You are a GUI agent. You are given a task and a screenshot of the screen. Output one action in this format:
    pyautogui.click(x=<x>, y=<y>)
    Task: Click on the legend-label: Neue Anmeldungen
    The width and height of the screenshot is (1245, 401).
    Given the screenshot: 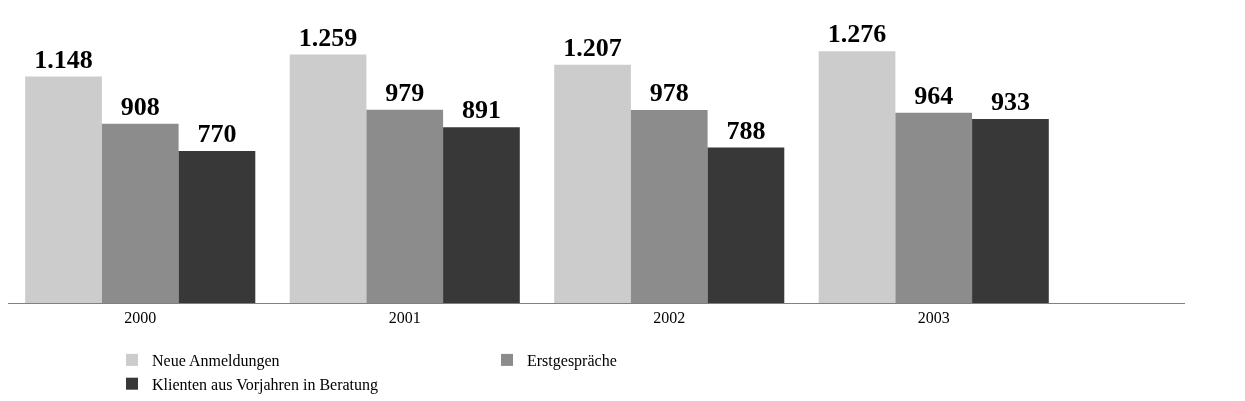 What is the action you would take?
    pyautogui.click(x=216, y=361)
    